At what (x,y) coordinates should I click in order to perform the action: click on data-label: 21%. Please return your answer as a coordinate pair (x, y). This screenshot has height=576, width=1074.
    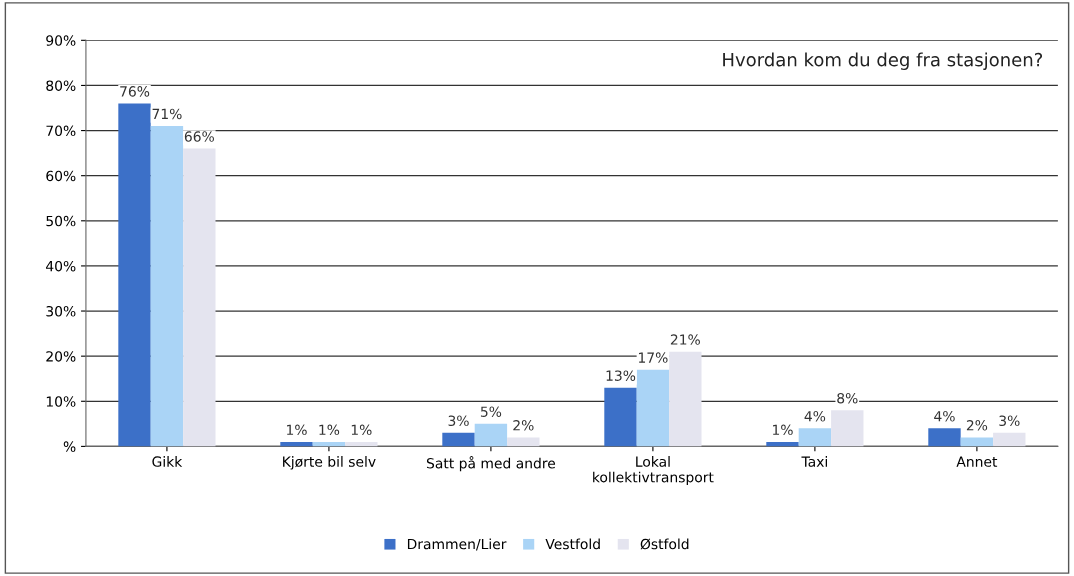
    Looking at the image, I should click on (685, 339).